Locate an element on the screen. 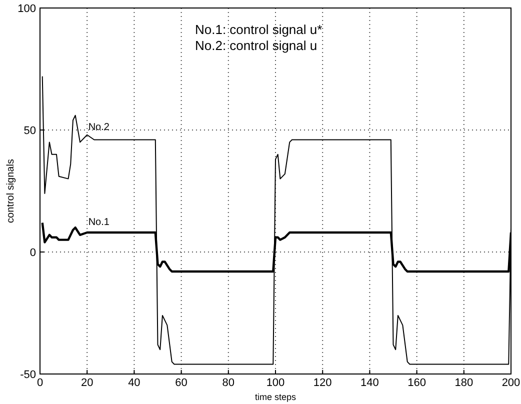 The image size is (521, 404). annotation: No.1 is located at coordinates (99, 222).